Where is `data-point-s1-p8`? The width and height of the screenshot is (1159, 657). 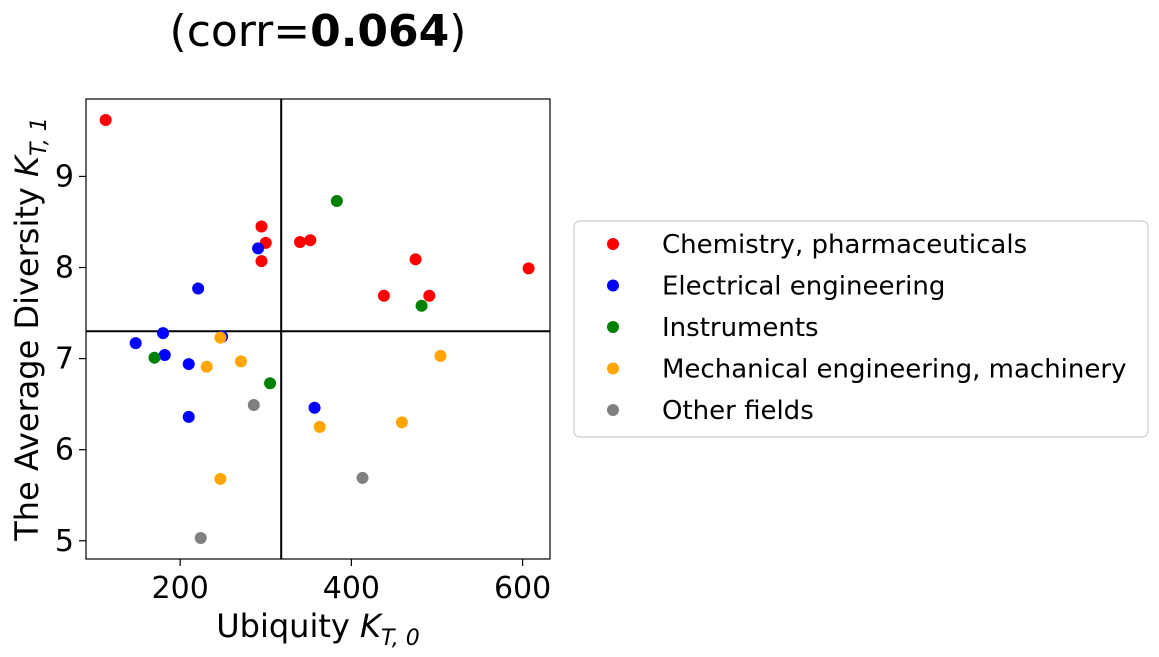 data-point-s1-p8 is located at coordinates (314, 407).